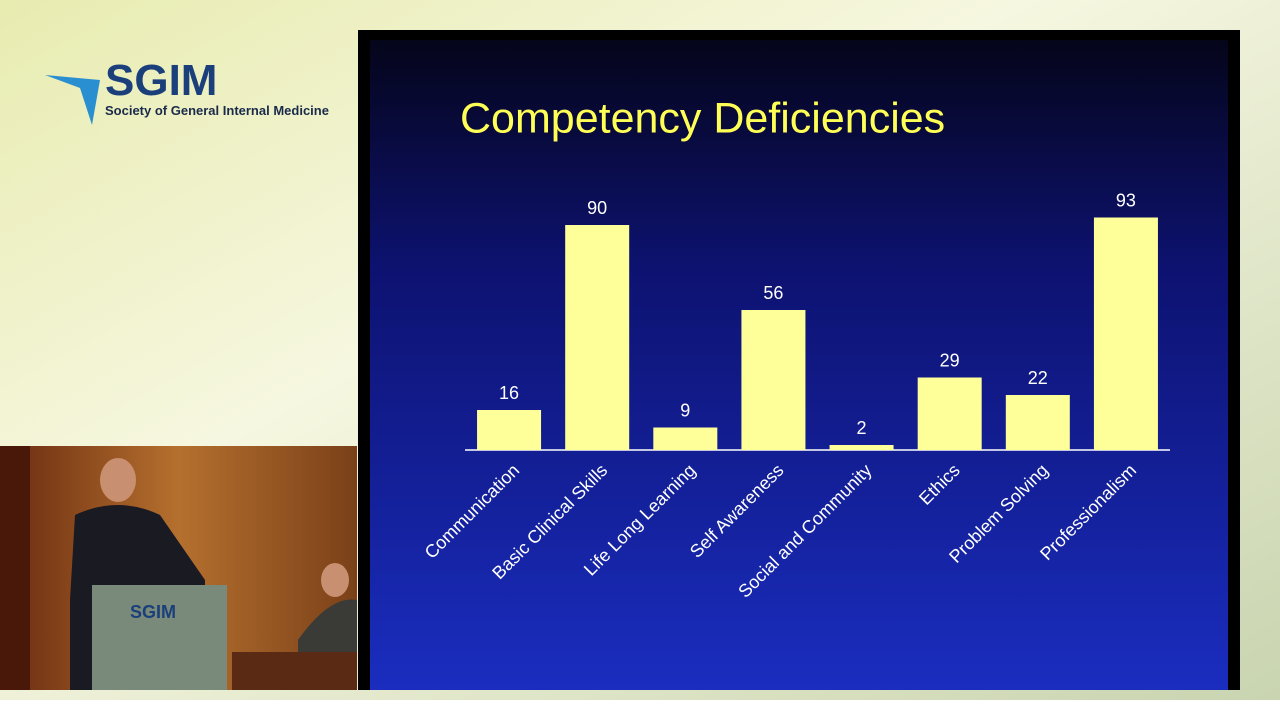  What do you see at coordinates (15, 568) in the screenshot?
I see `curtain` at bounding box center [15, 568].